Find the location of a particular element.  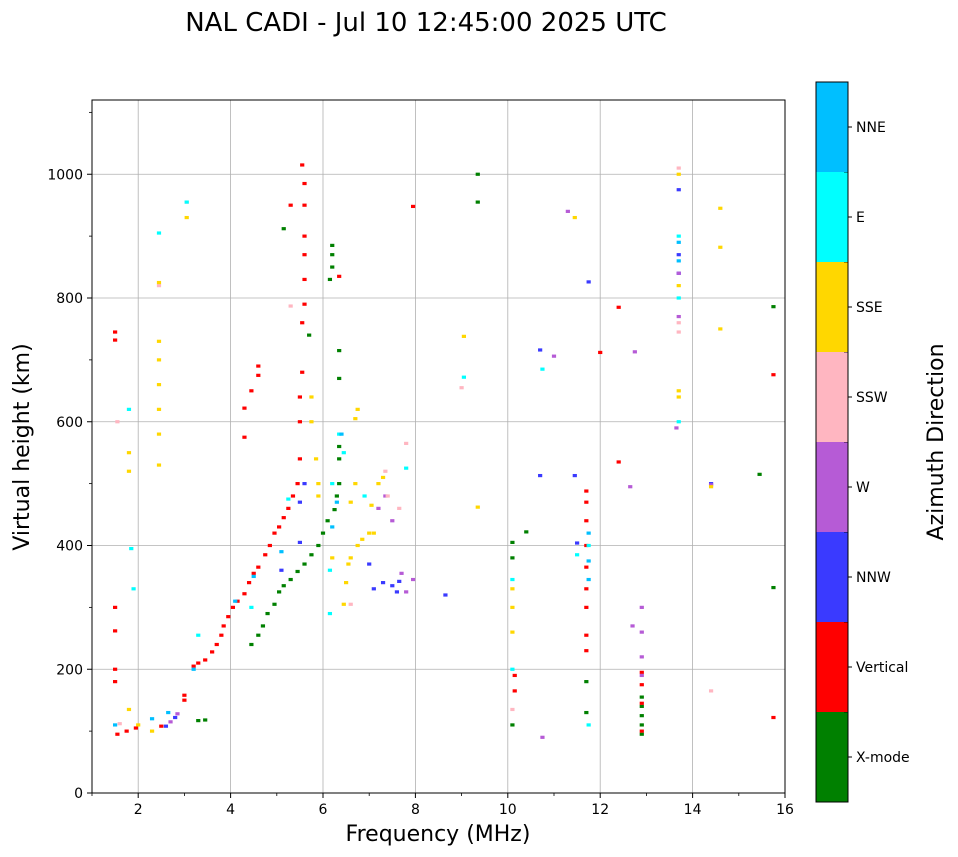

colorbar-tick-label: X-mode is located at coordinates (883, 758).